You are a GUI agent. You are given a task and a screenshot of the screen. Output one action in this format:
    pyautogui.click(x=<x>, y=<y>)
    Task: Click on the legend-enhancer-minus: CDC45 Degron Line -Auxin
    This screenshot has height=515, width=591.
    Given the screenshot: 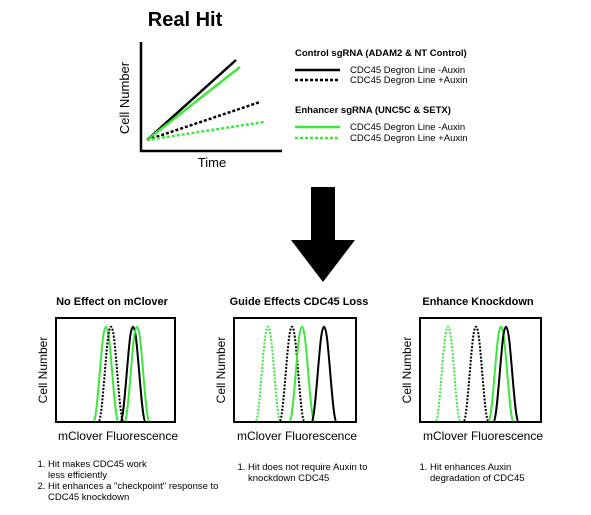 What is the action you would take?
    pyautogui.click(x=407, y=127)
    